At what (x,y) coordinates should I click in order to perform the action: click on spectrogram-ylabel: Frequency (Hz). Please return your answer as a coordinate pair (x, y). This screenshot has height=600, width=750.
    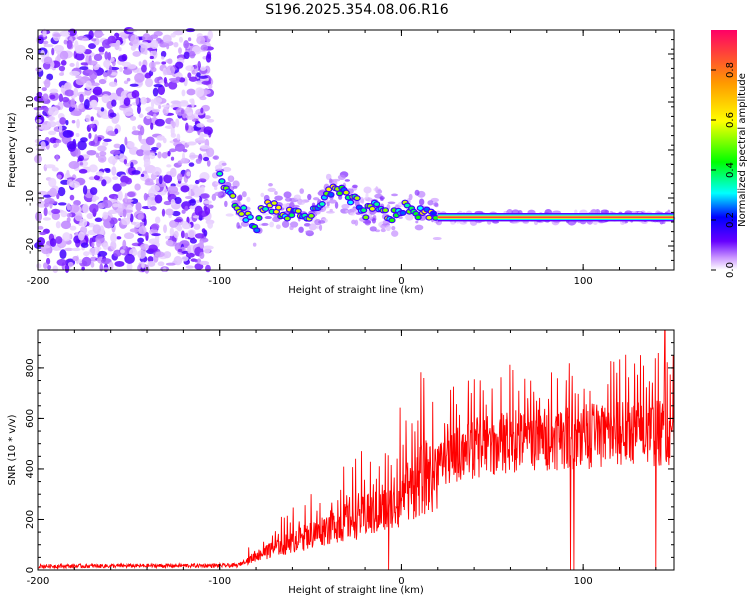
    Looking at the image, I should click on (12, 150).